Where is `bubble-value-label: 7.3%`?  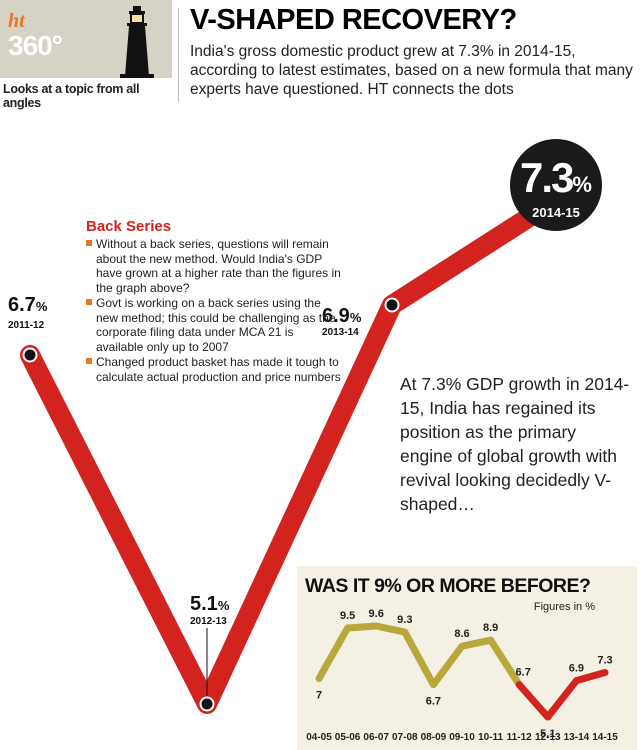 bubble-value-label: 7.3% is located at coordinates (556, 177).